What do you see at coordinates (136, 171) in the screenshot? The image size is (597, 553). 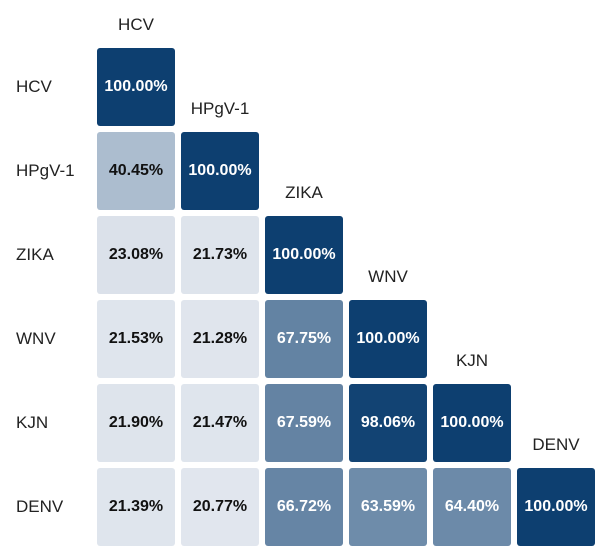 I see `cell-hpgv-1-hcv: 40.45%` at bounding box center [136, 171].